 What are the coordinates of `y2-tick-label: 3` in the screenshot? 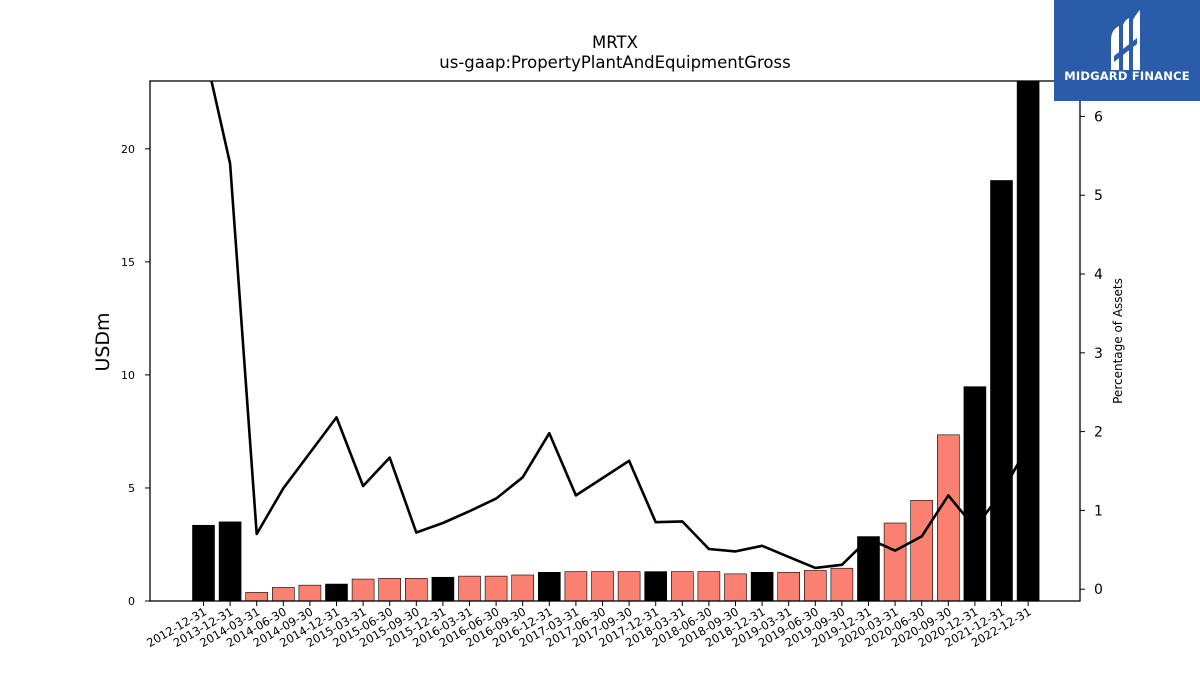 It's located at (1098, 354).